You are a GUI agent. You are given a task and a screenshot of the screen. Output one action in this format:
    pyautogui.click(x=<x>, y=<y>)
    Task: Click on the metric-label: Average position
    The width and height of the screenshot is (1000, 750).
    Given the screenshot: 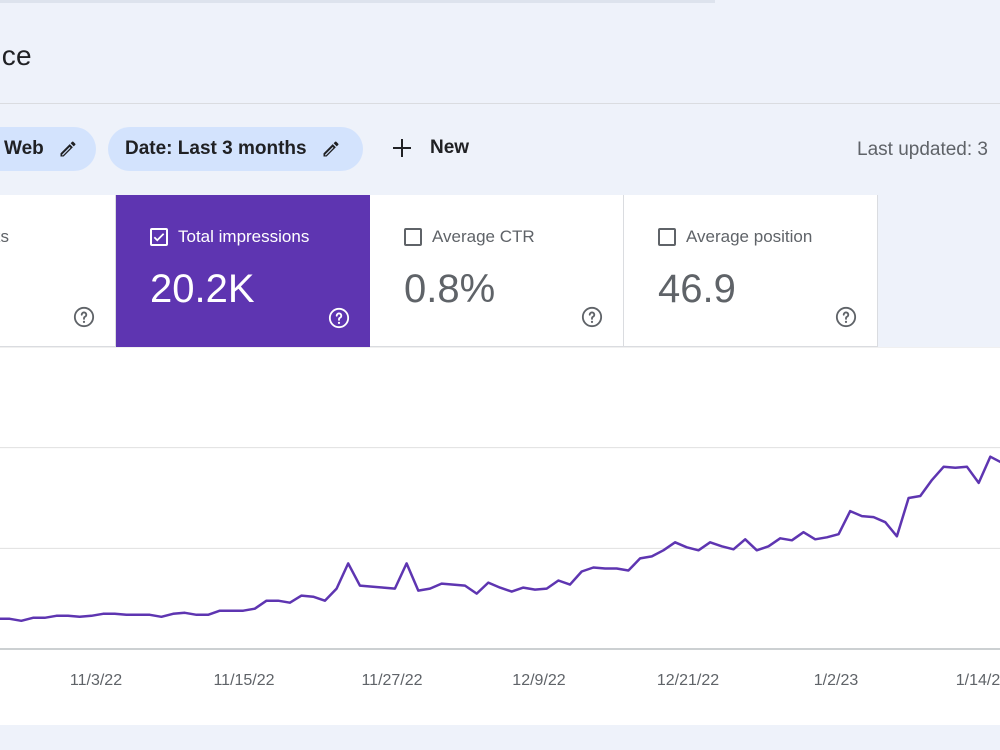 What is the action you would take?
    pyautogui.click(x=735, y=237)
    